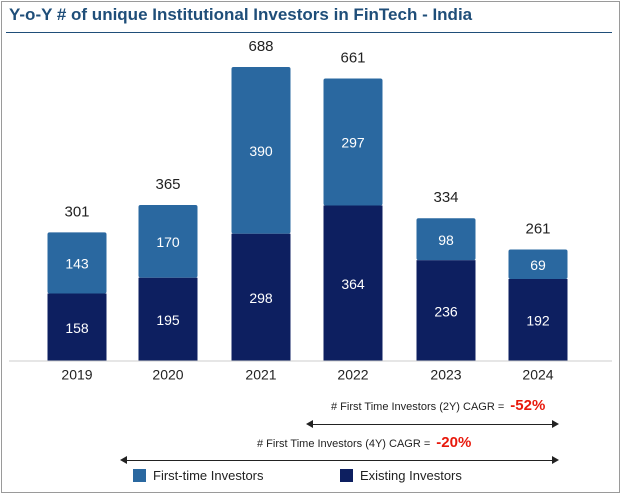  I want to click on legend-swatch-existing, so click(346, 475).